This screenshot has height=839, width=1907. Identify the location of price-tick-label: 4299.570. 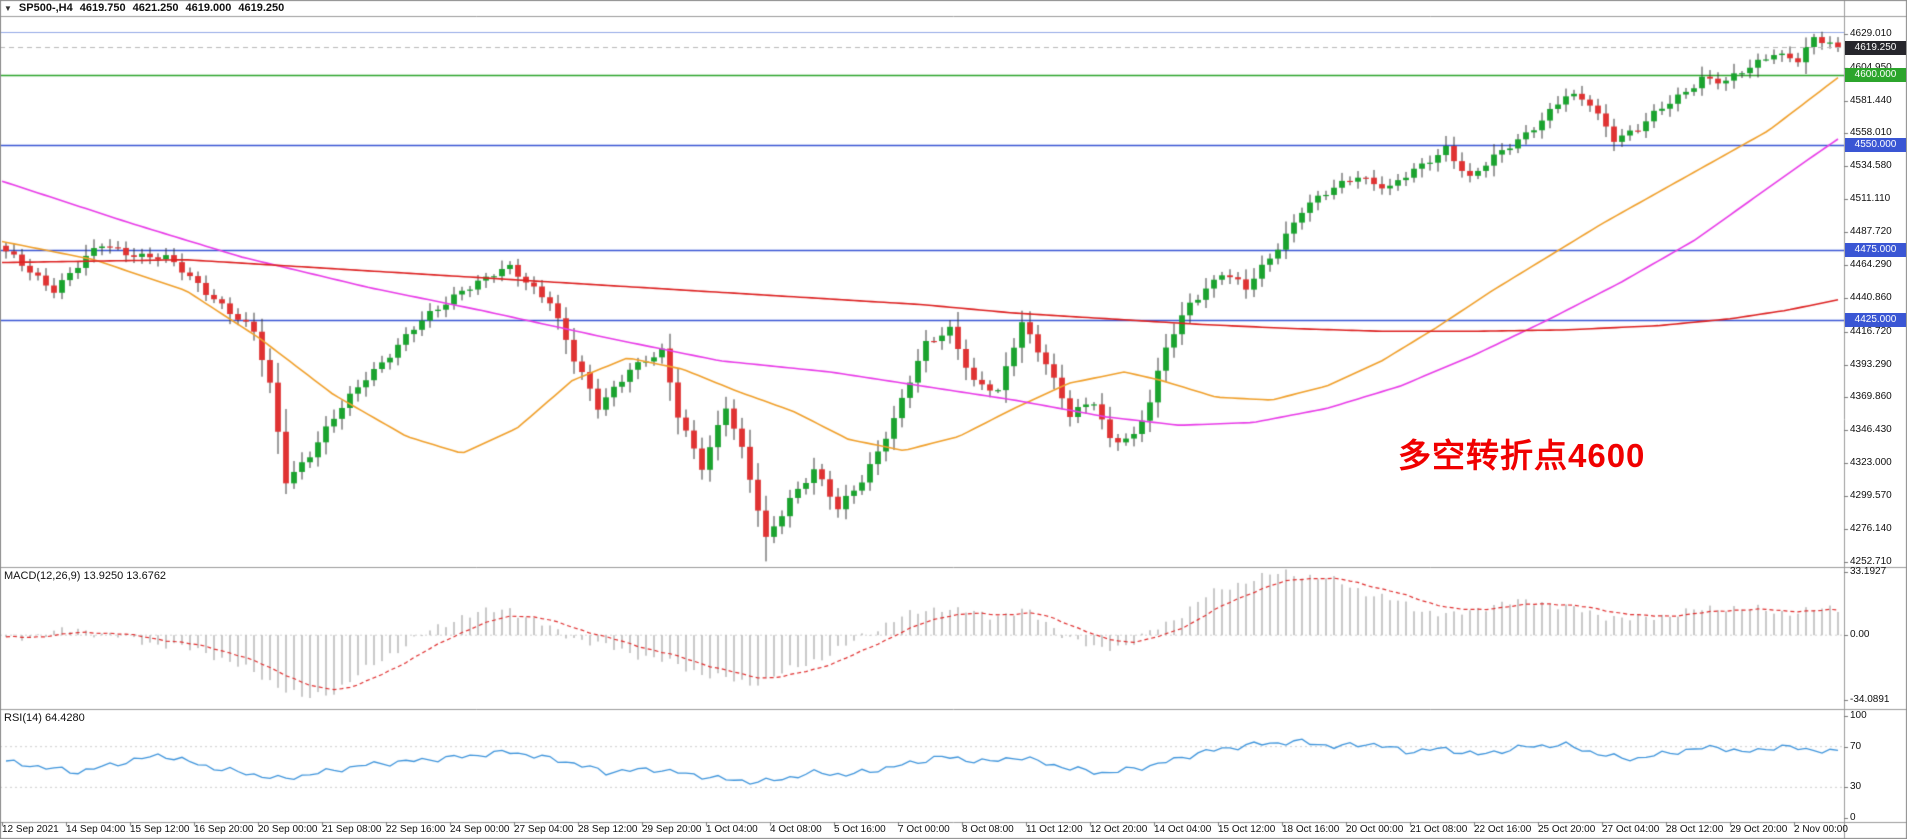
(1871, 496).